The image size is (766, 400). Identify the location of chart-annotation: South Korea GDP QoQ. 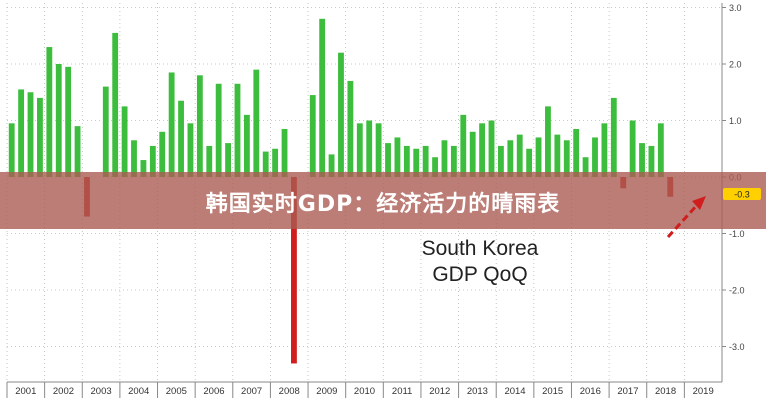
(480, 262).